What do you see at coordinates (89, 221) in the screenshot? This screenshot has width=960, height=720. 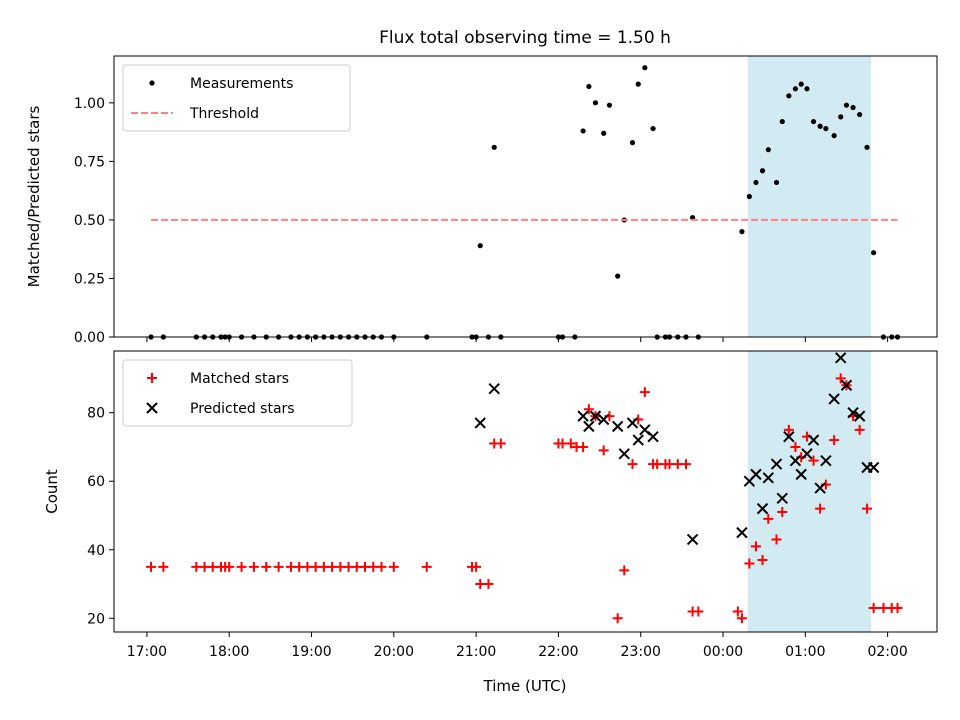 I see `y-tick-label: 0.50` at bounding box center [89, 221].